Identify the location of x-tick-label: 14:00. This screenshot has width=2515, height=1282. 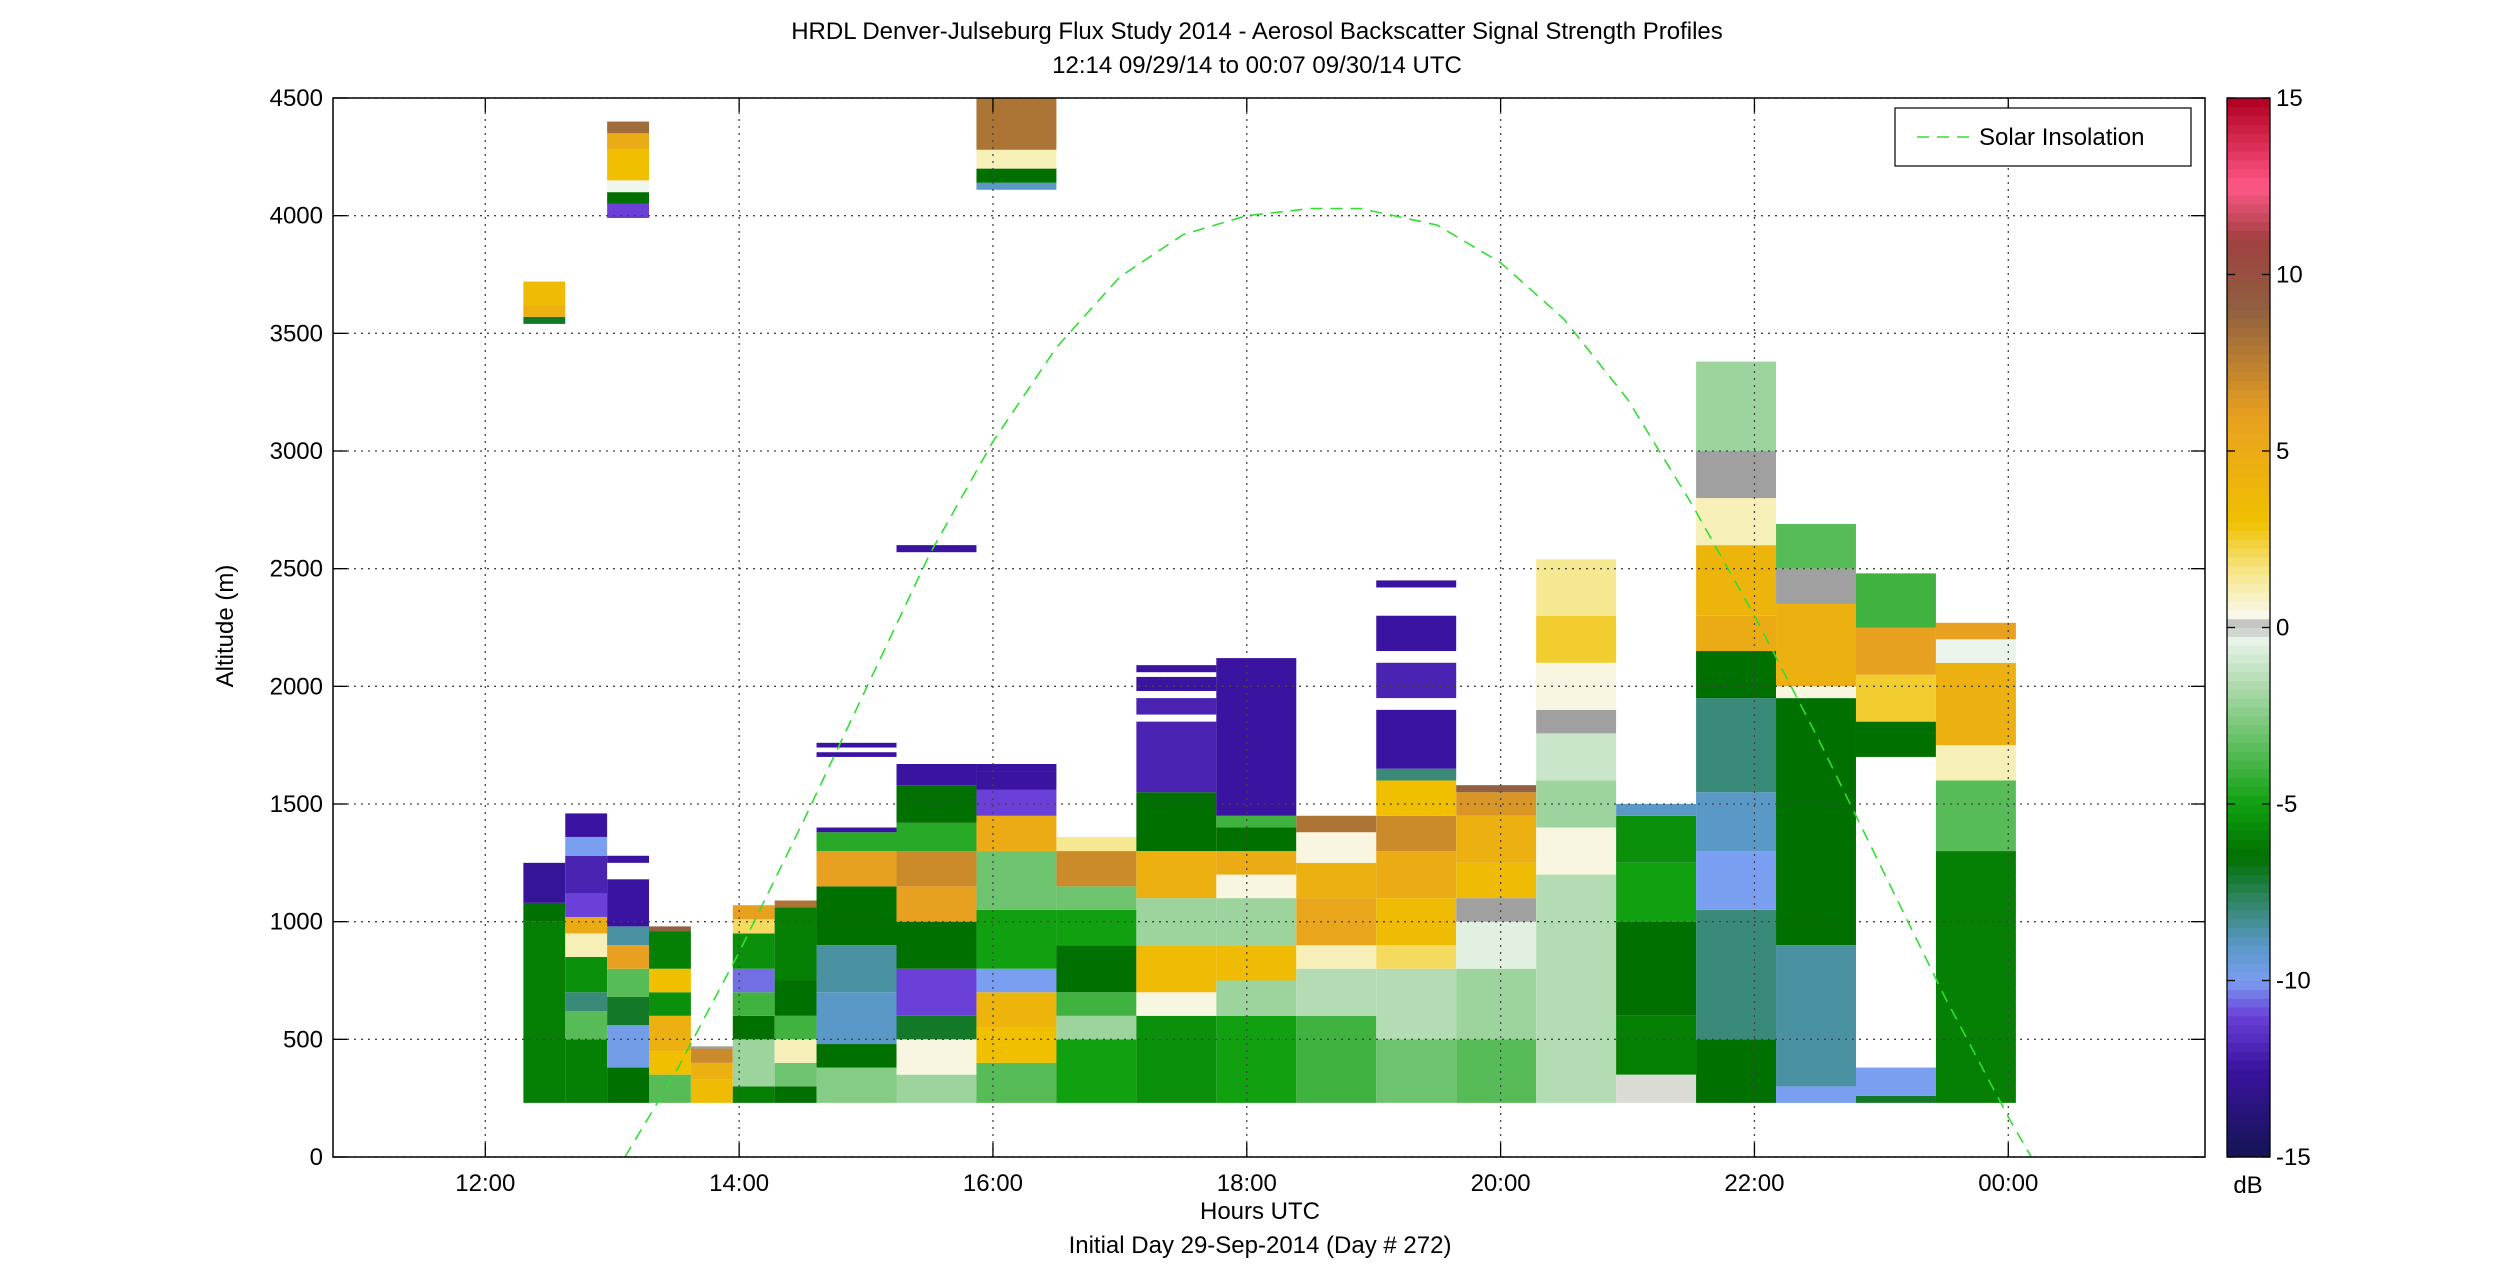
(739, 1183).